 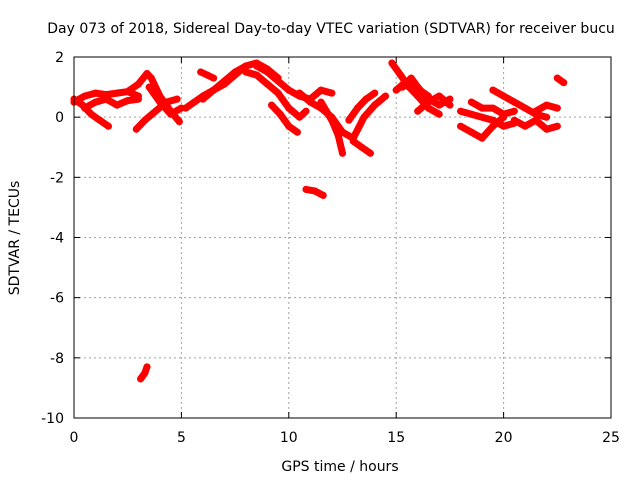 I want to click on x-tick-label: 5, so click(x=181, y=438).